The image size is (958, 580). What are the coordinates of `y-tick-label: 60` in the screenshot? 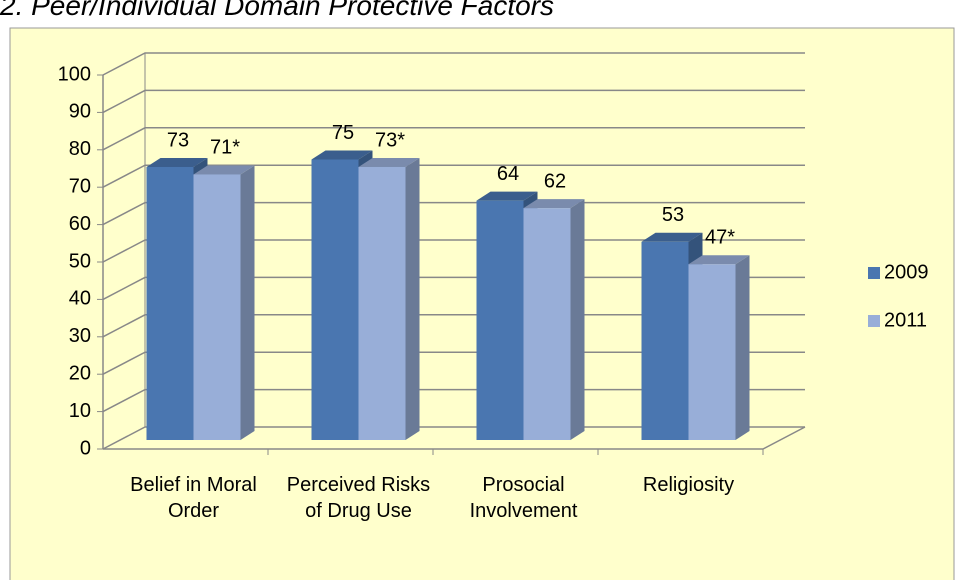 It's located at (80, 224).